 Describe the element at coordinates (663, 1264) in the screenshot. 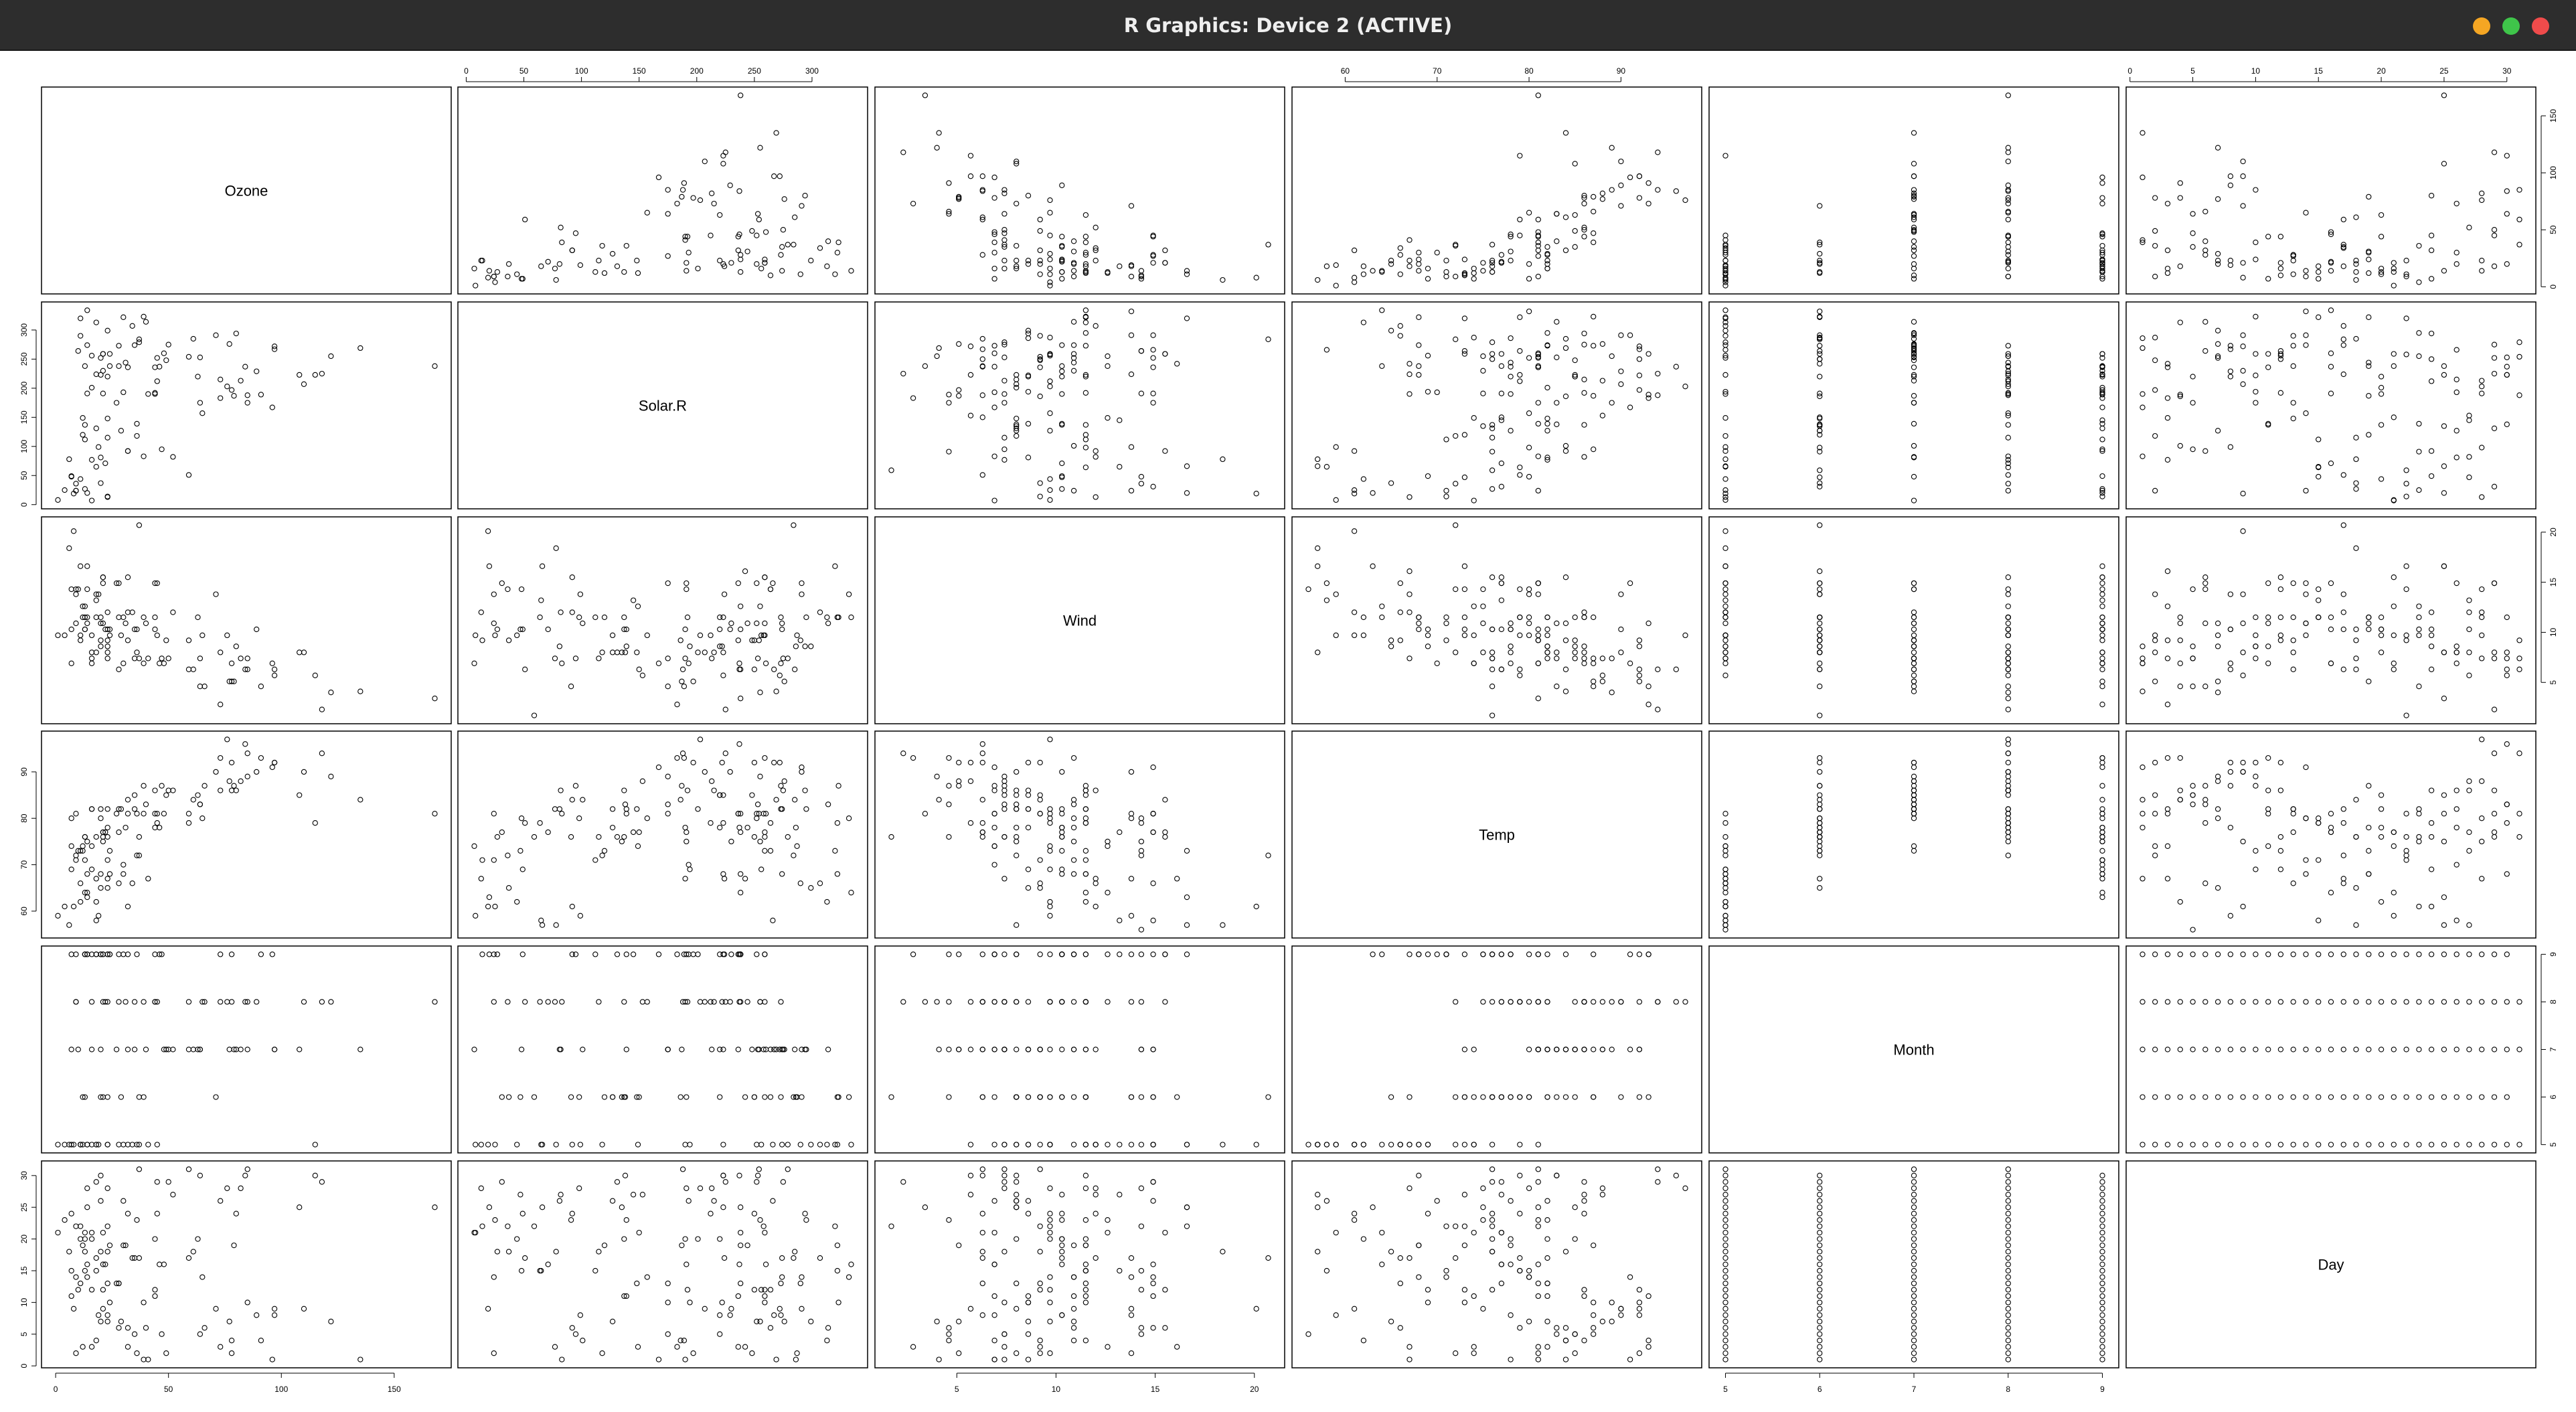

I see `panel-frame-Day-Solar.R` at that location.